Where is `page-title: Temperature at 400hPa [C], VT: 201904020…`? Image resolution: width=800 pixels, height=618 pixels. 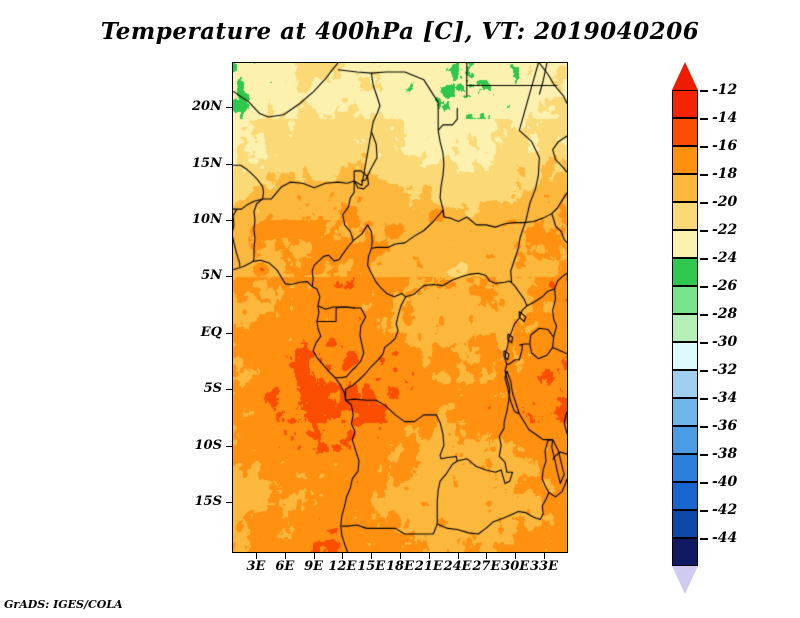 page-title: Temperature at 400hPa [C], VT: 201904020… is located at coordinates (400, 31).